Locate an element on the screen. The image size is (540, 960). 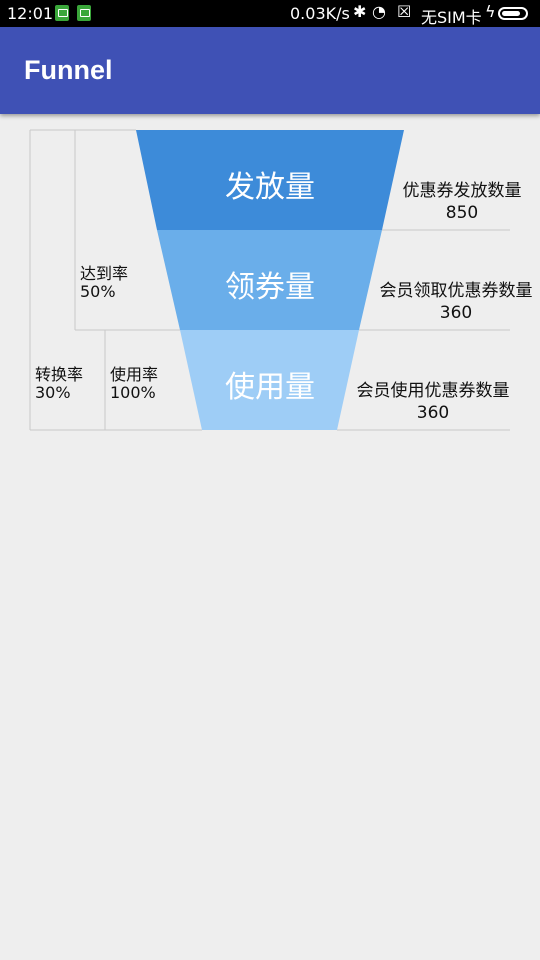
funnel-segment-label: 发放量 is located at coordinates (270, 187).